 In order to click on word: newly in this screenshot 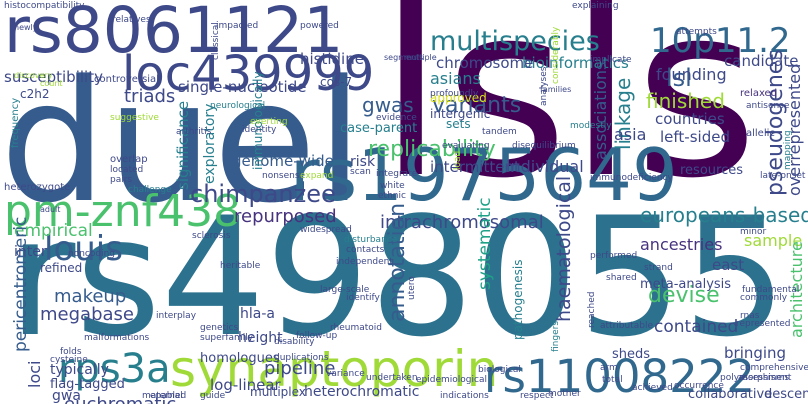, I will do `click(26, 27)`.